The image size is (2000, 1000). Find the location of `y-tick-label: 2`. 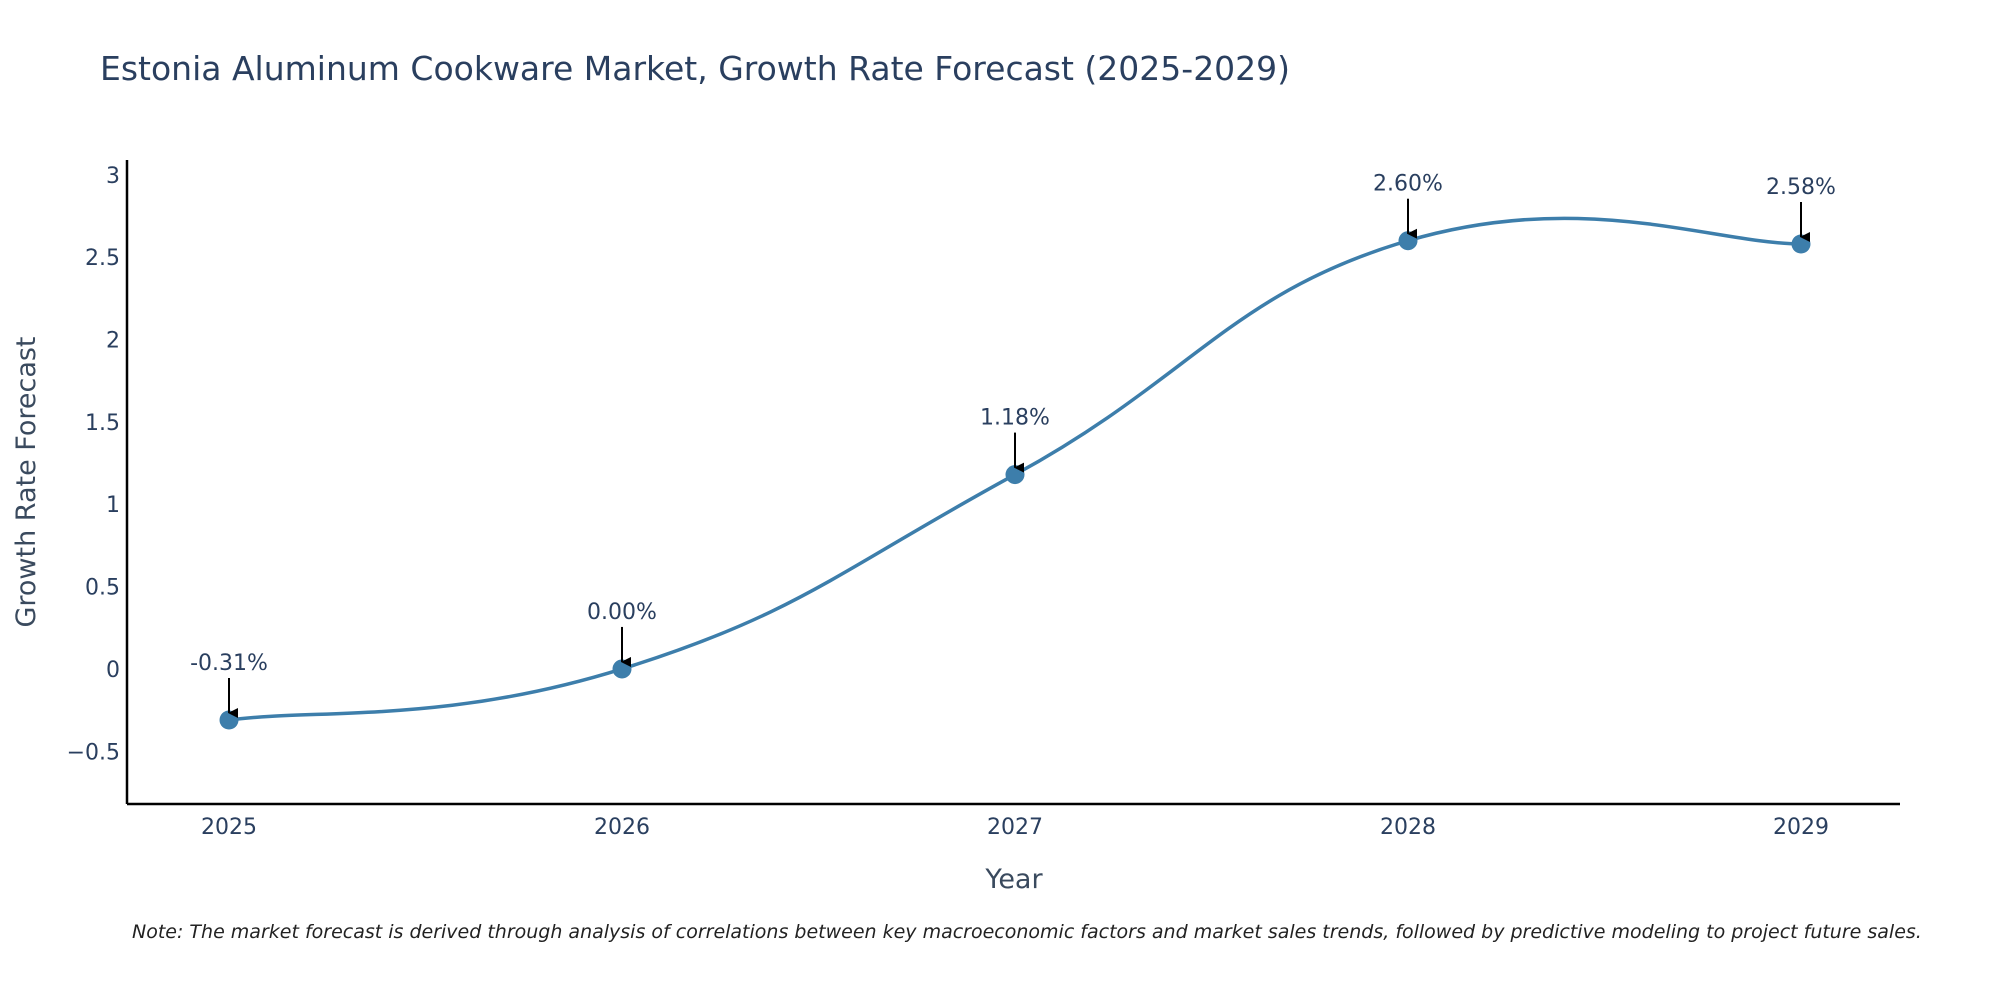

y-tick-label: 2 is located at coordinates (113, 341).